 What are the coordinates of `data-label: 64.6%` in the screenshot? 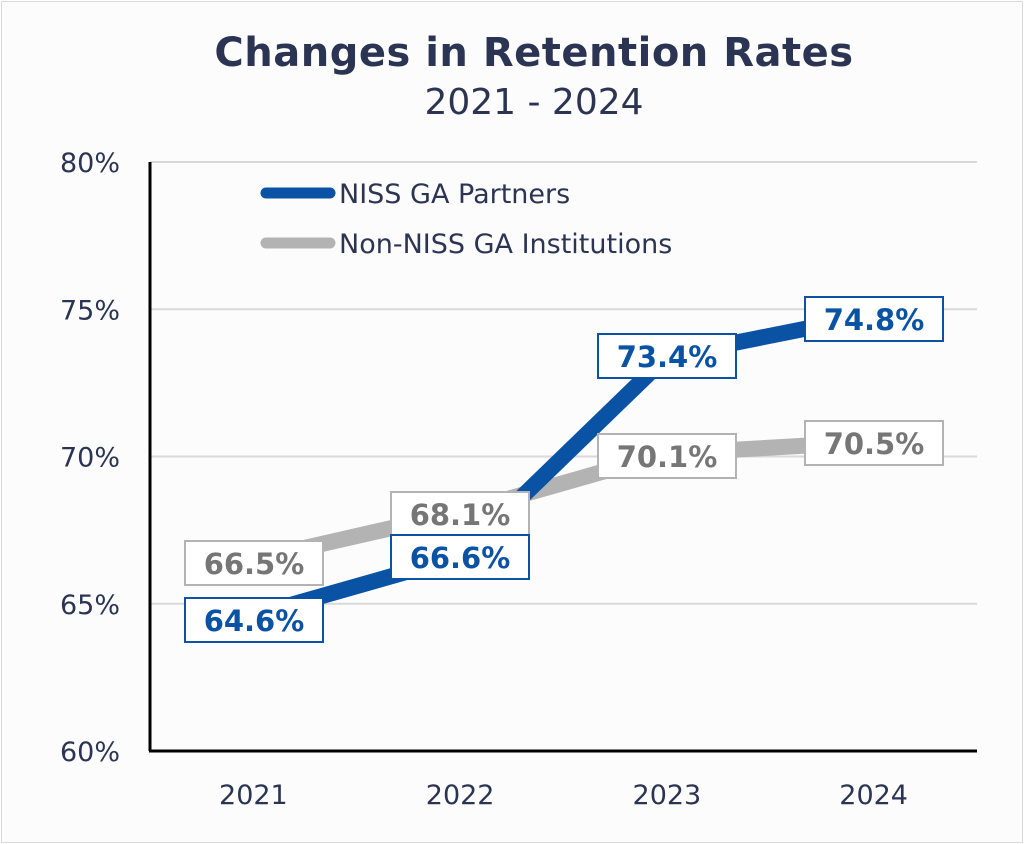 It's located at (254, 620).